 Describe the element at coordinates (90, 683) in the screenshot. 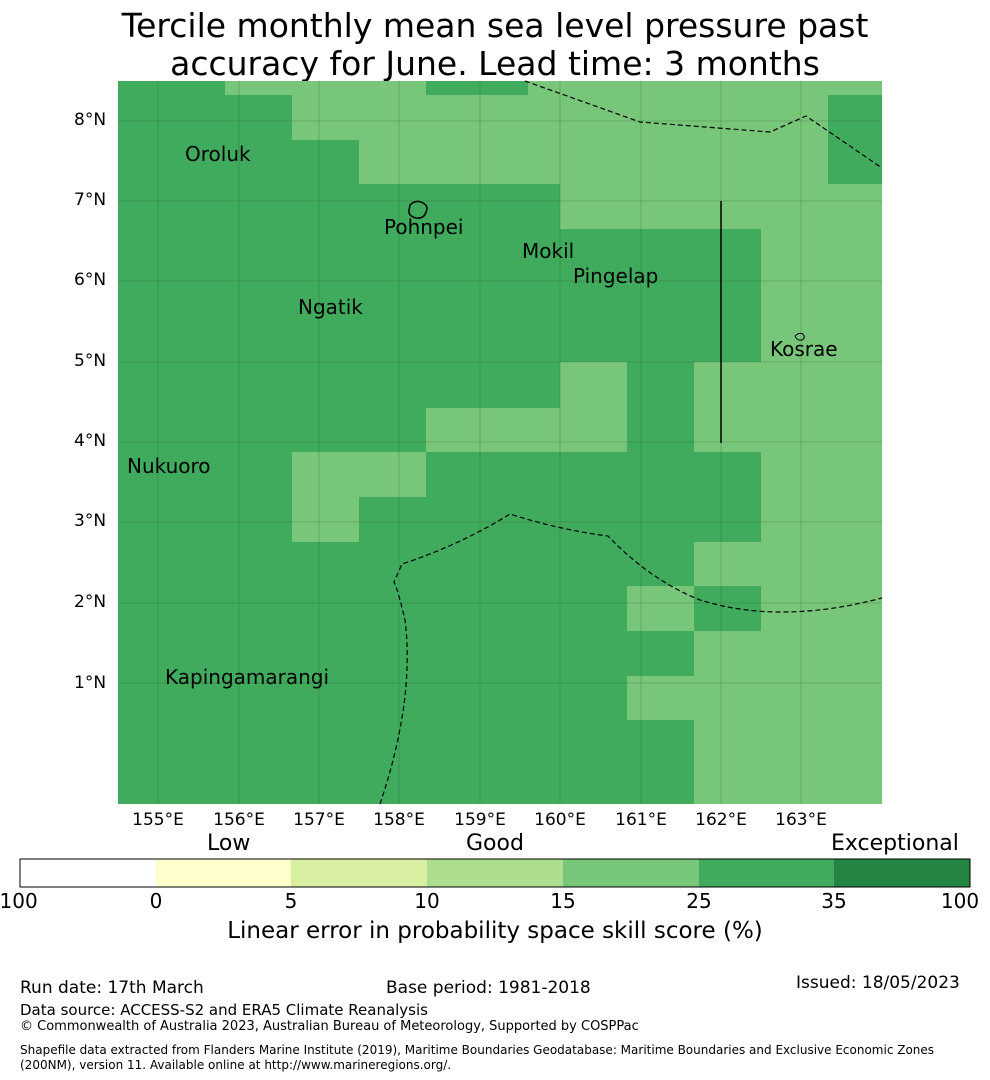

I see `lat-tick: 1°N` at that location.